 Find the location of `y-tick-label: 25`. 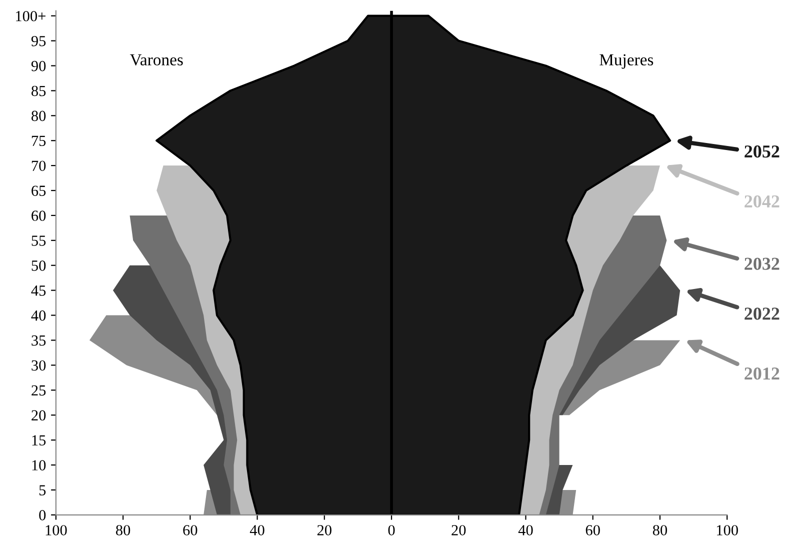

y-tick-label: 25 is located at coordinates (39, 390).